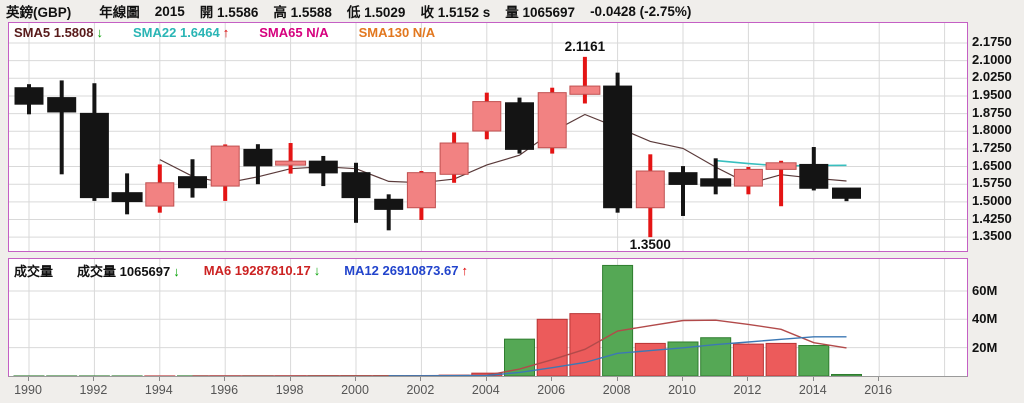  Describe the element at coordinates (992, 77) in the screenshot. I see `price-axis-tick: 2.0250` at that location.